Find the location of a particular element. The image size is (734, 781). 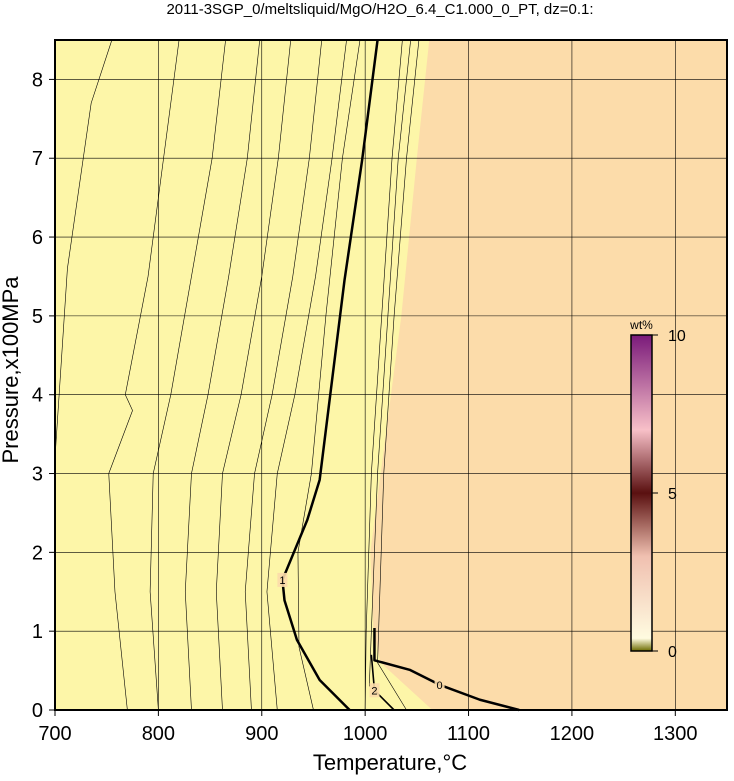

contour-label: 2 is located at coordinates (374, 691).